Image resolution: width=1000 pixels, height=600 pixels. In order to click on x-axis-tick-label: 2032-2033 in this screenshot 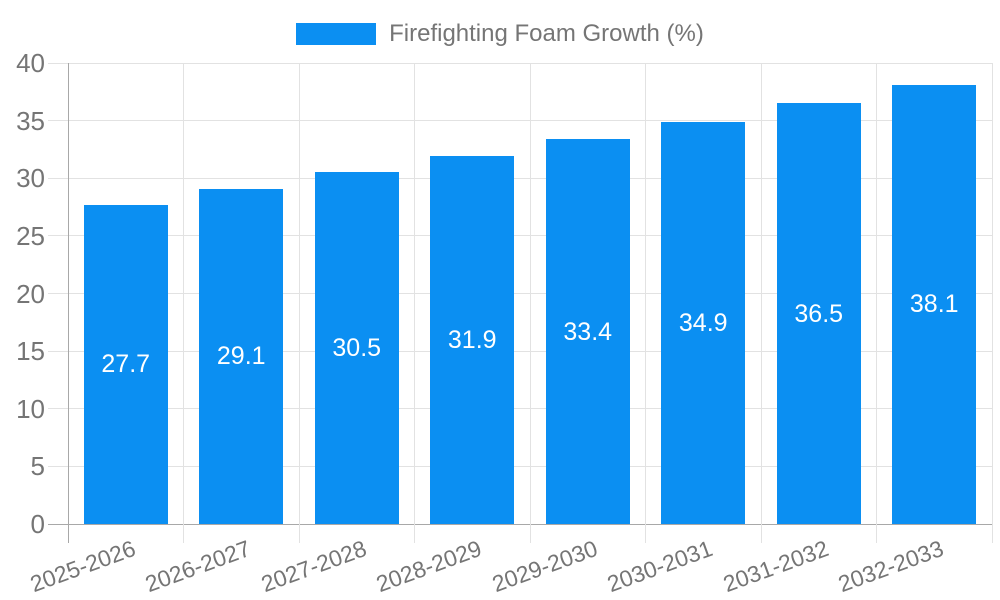, I will do `click(891, 566)`.